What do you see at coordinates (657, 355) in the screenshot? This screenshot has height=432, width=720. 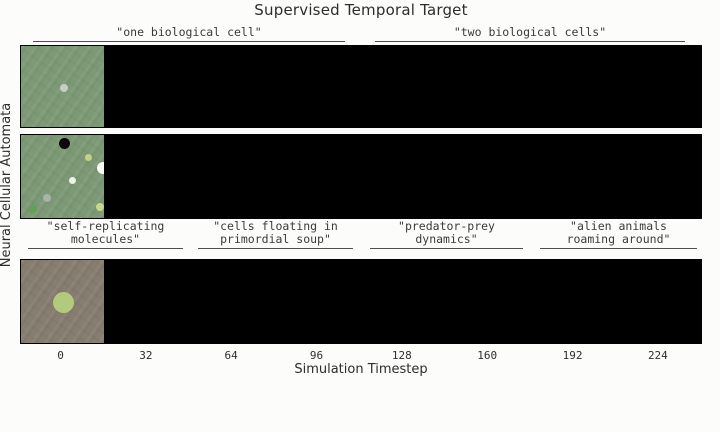 I see `x-tick-224: 224` at bounding box center [657, 355].